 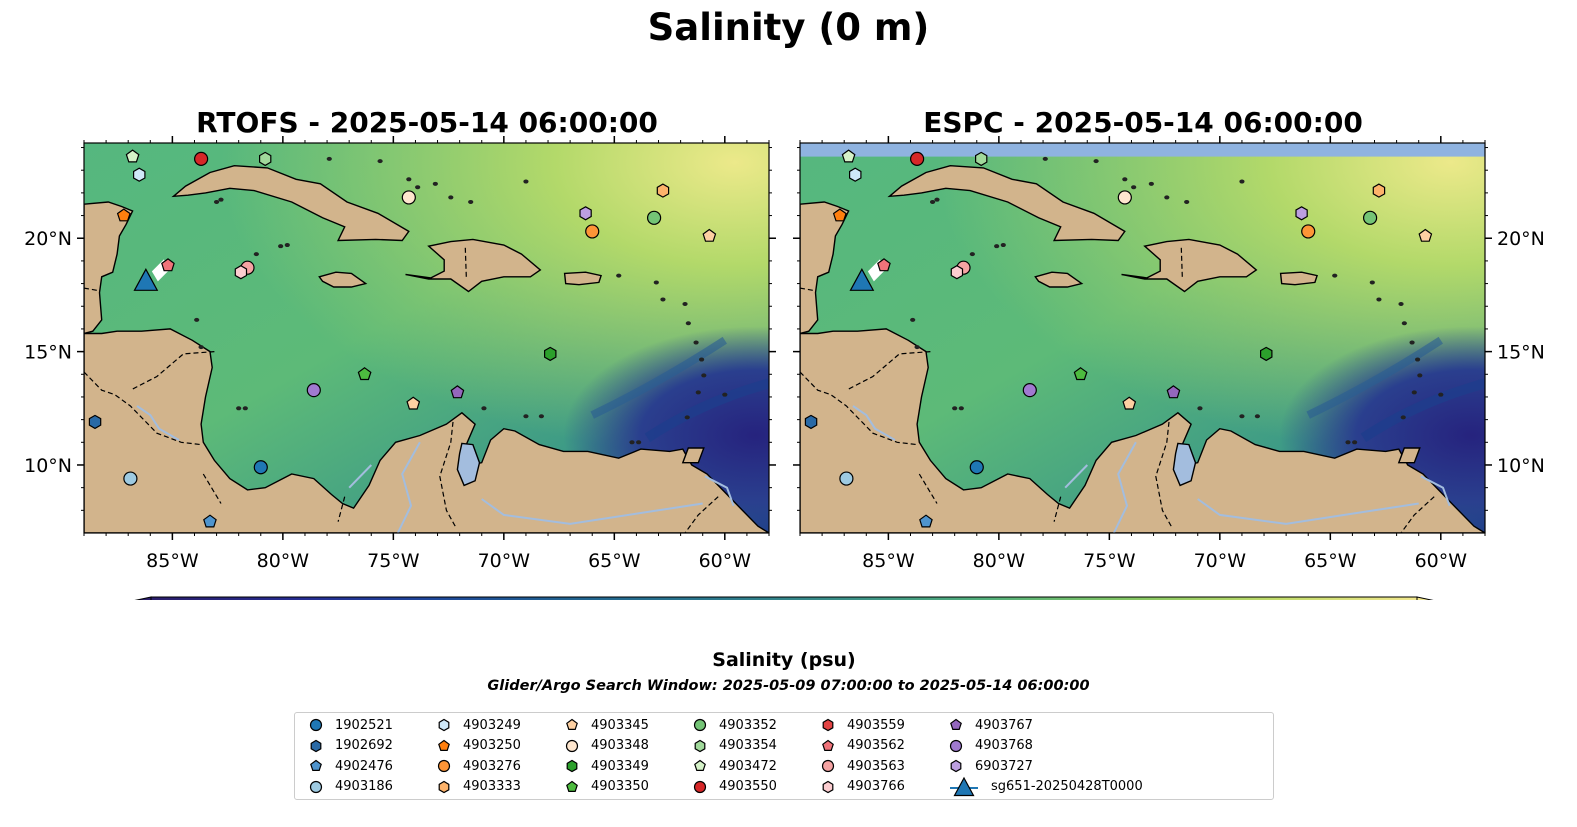 What do you see at coordinates (863, 787) in the screenshot?
I see `legend-item: 4903766` at bounding box center [863, 787].